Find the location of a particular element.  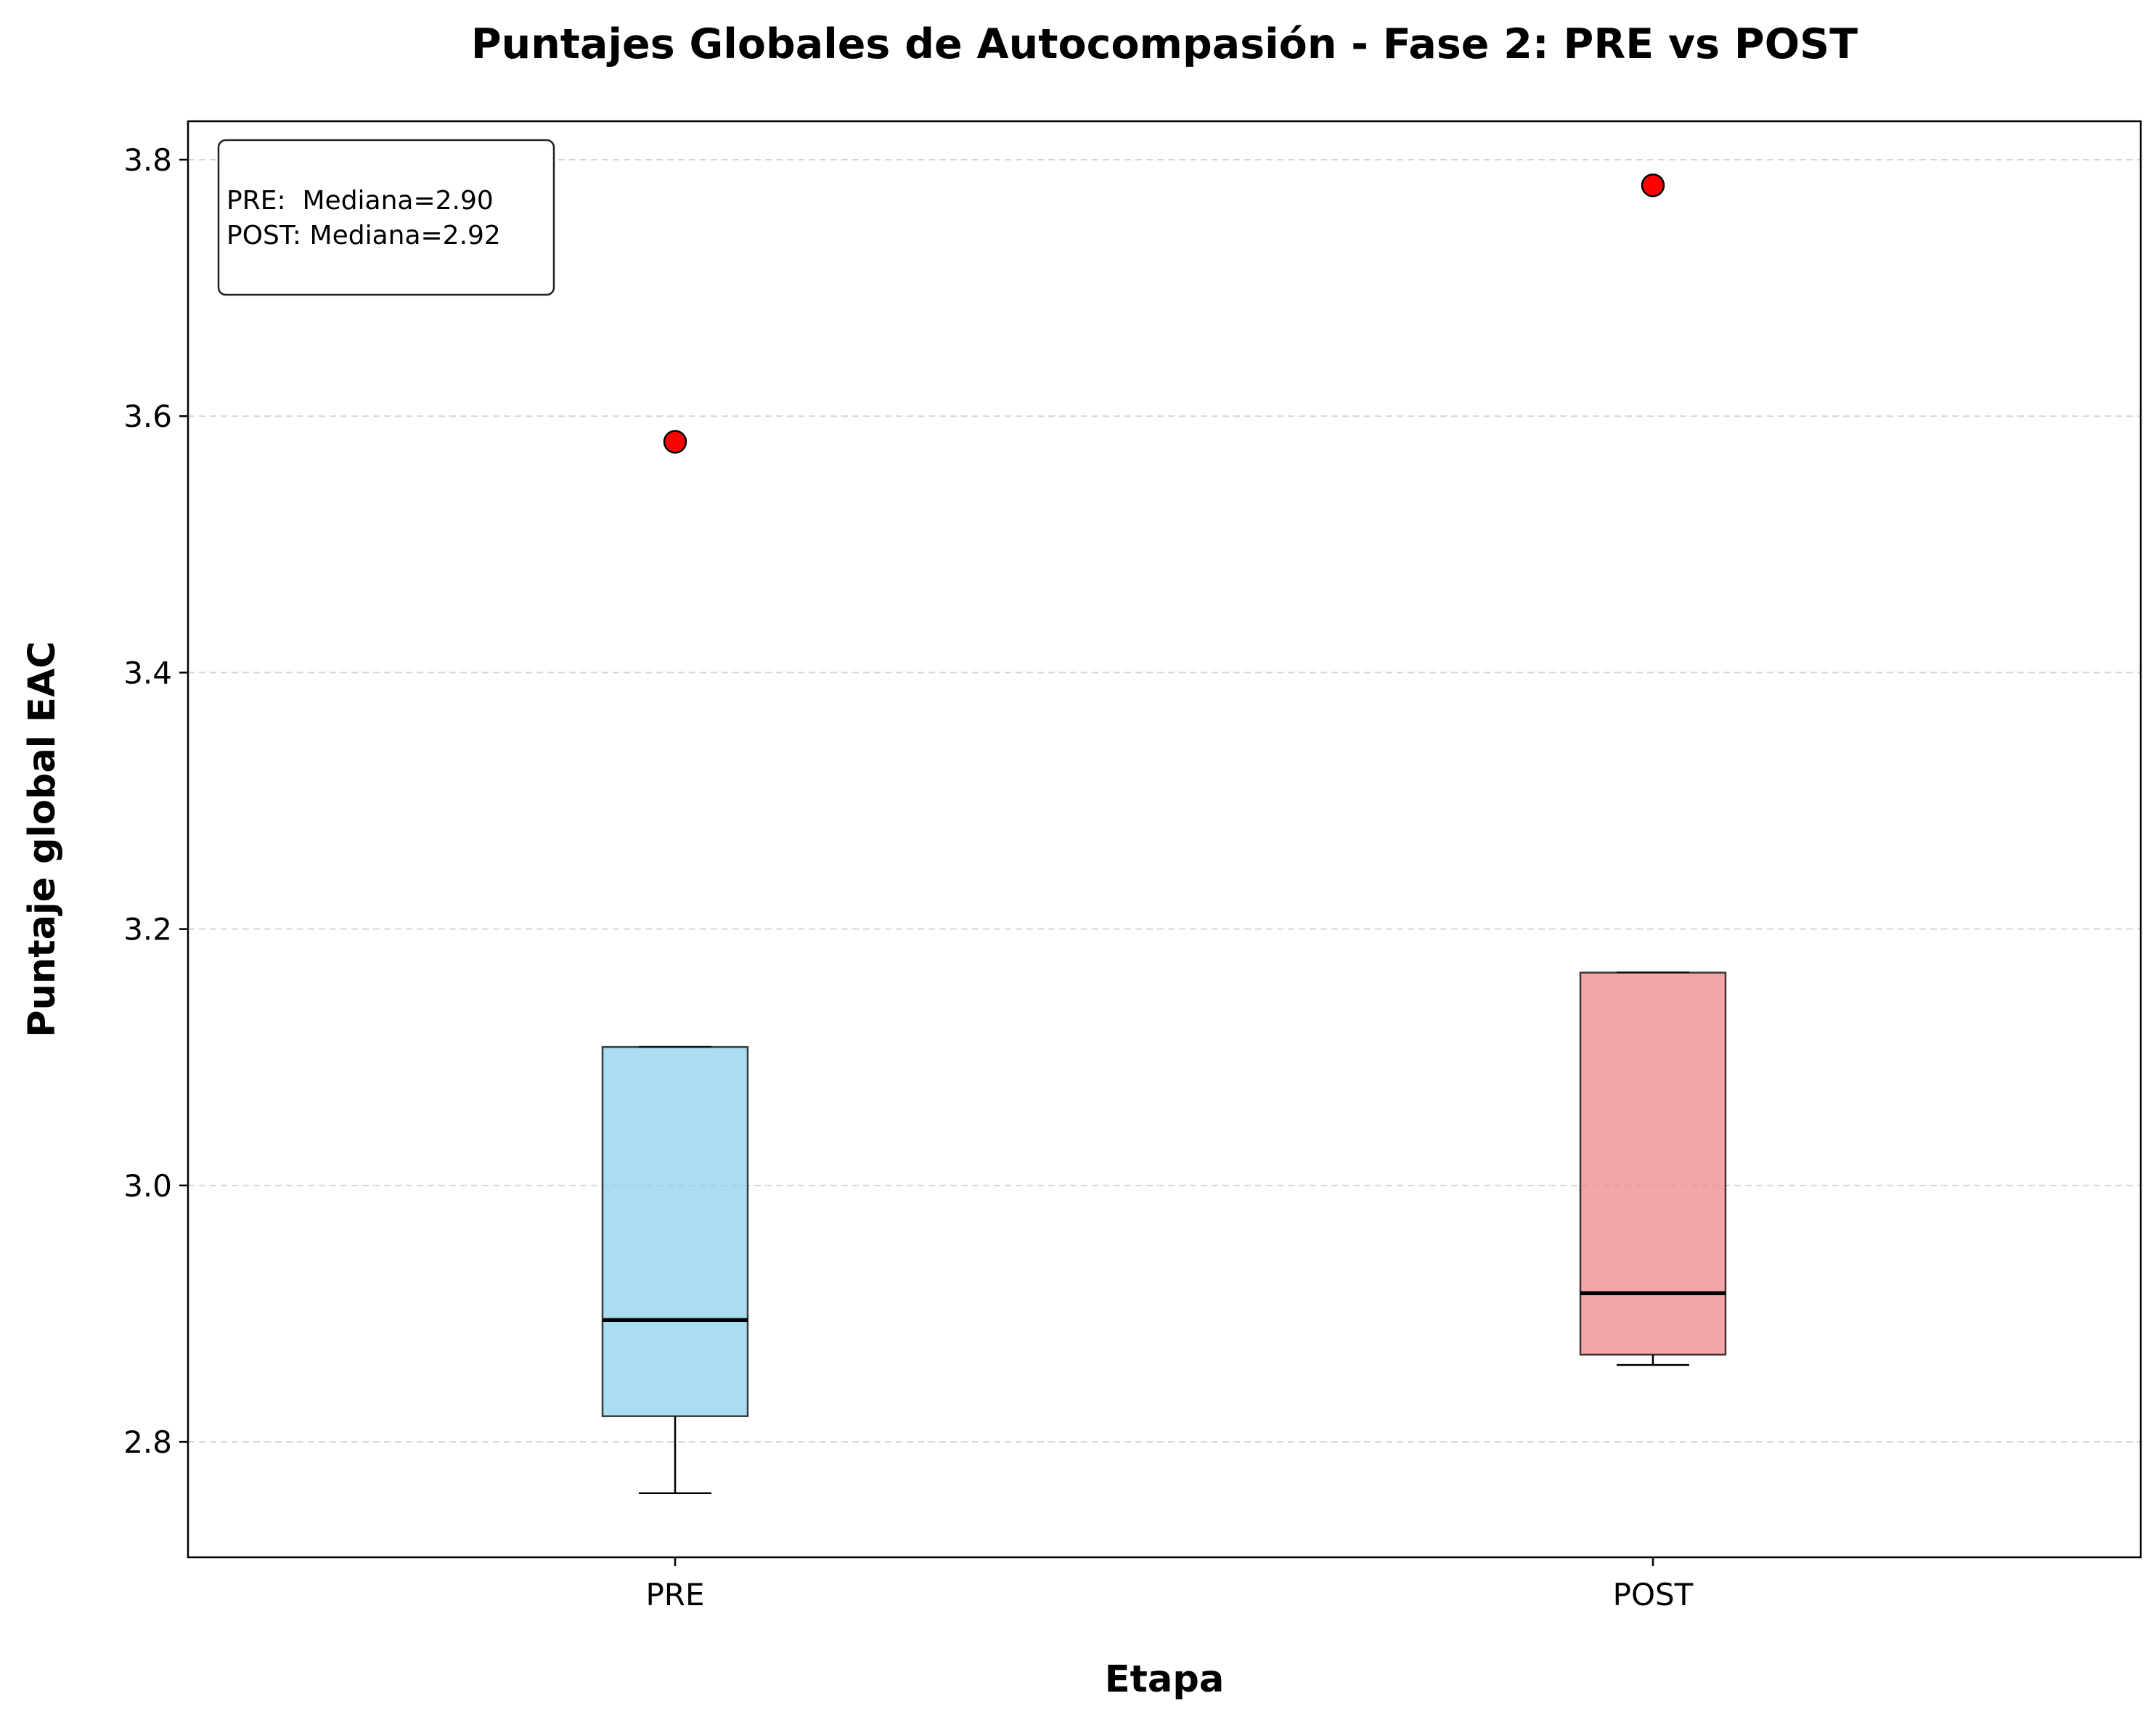

y-axis-label: Puntaje global EAC is located at coordinates (43, 839).